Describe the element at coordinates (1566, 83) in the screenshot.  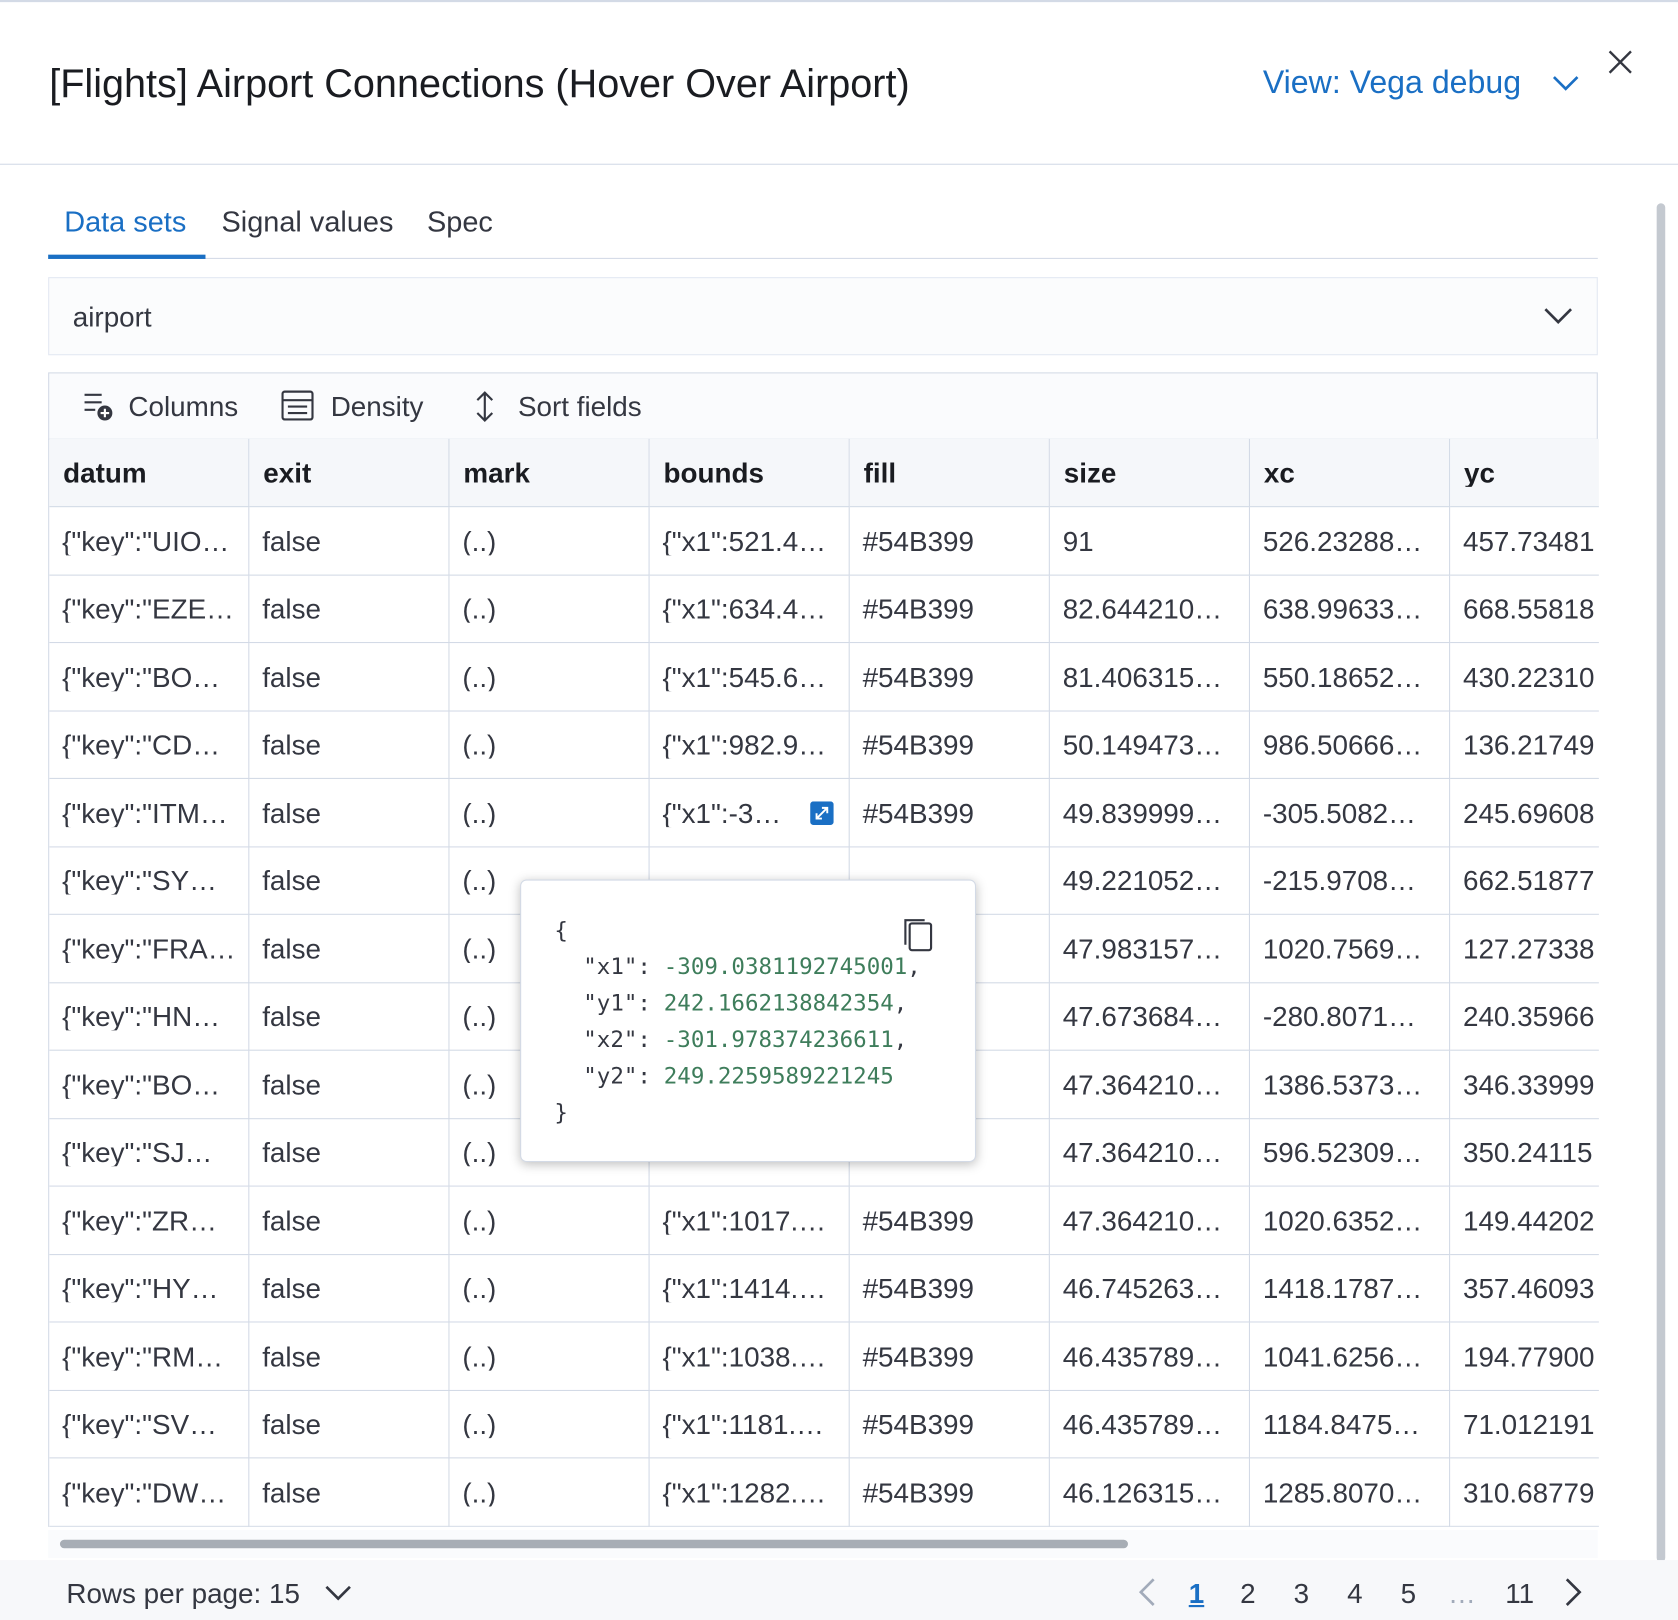
I see `view-chevron` at that location.